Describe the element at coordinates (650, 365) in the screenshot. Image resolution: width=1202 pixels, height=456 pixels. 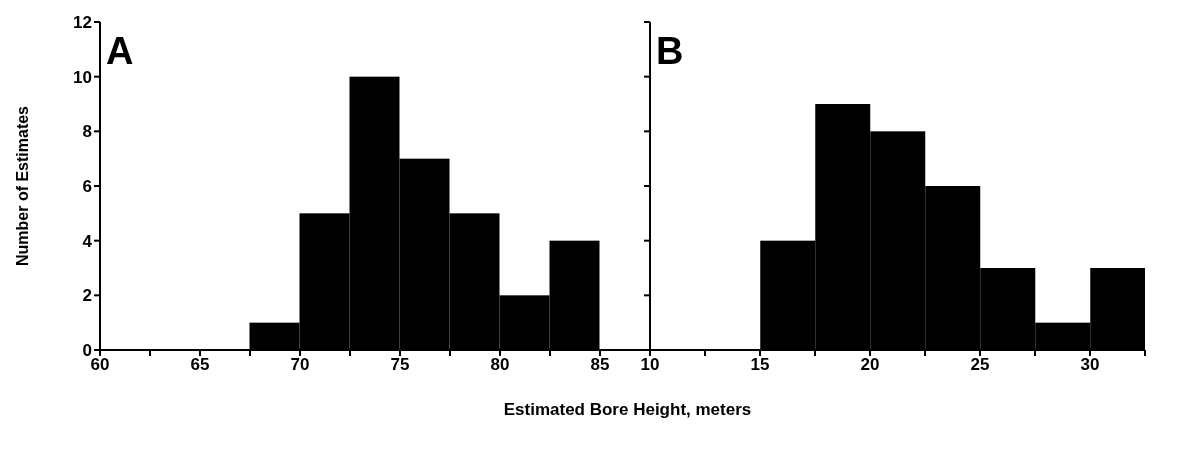
I see `x-tick-label: 10` at that location.